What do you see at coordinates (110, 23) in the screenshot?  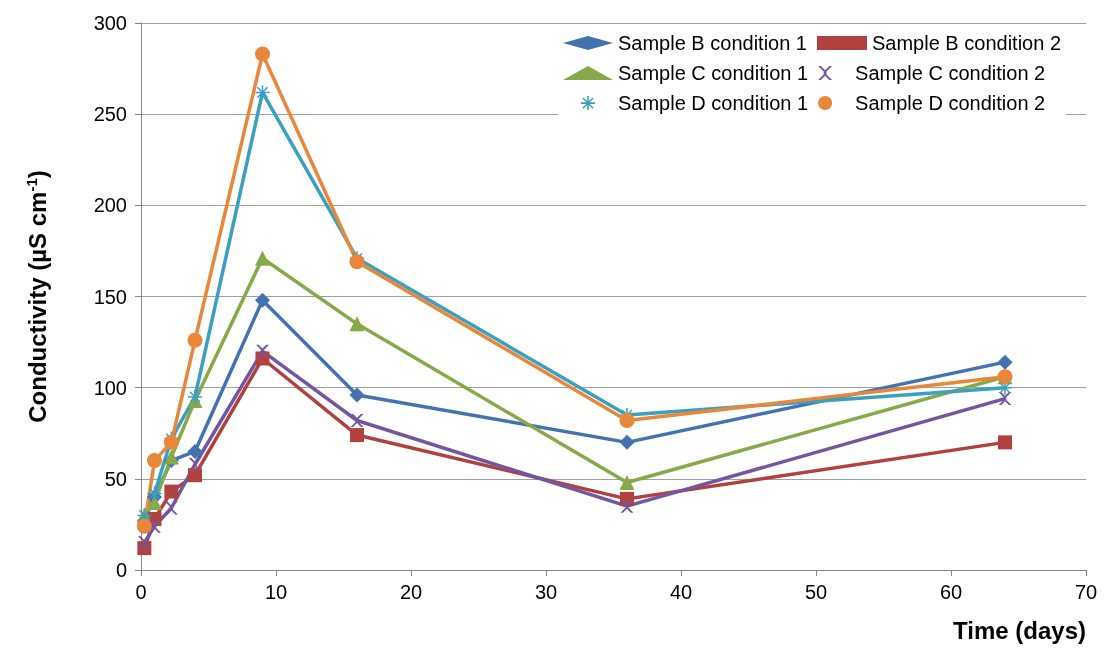 I see `y-tick-label: 300` at bounding box center [110, 23].